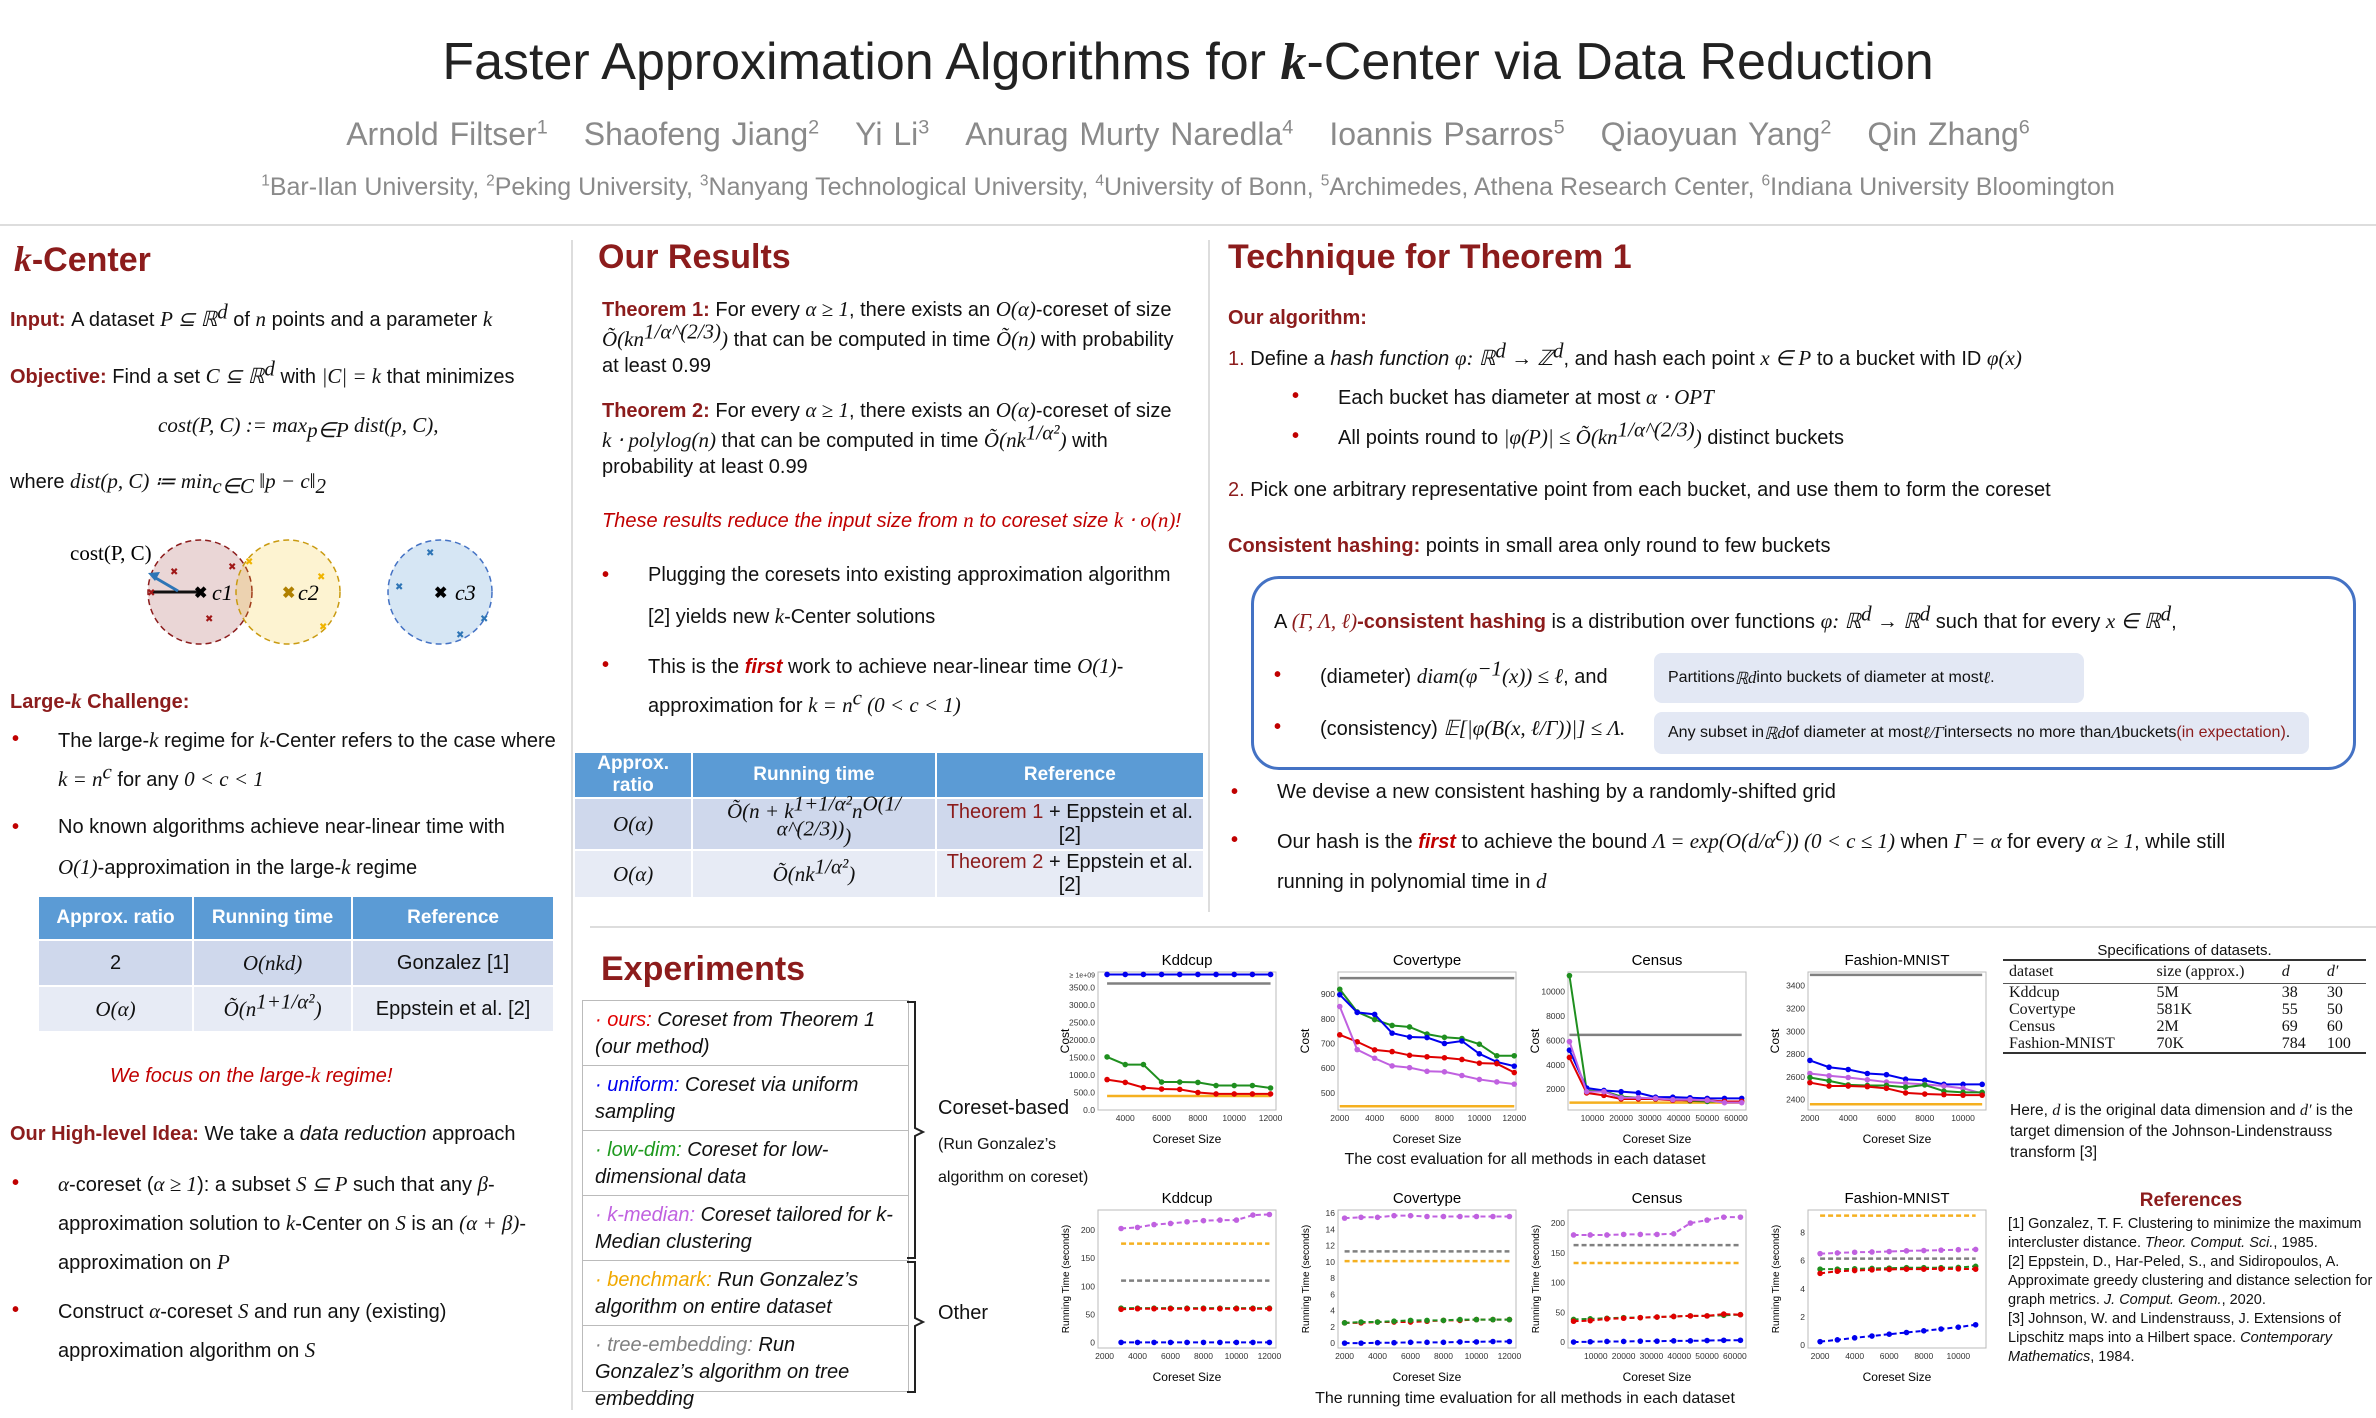 The image size is (2376, 1418). What do you see at coordinates (1776, 1279) in the screenshot?
I see `y-axis-label: Running Time (seconds)` at bounding box center [1776, 1279].